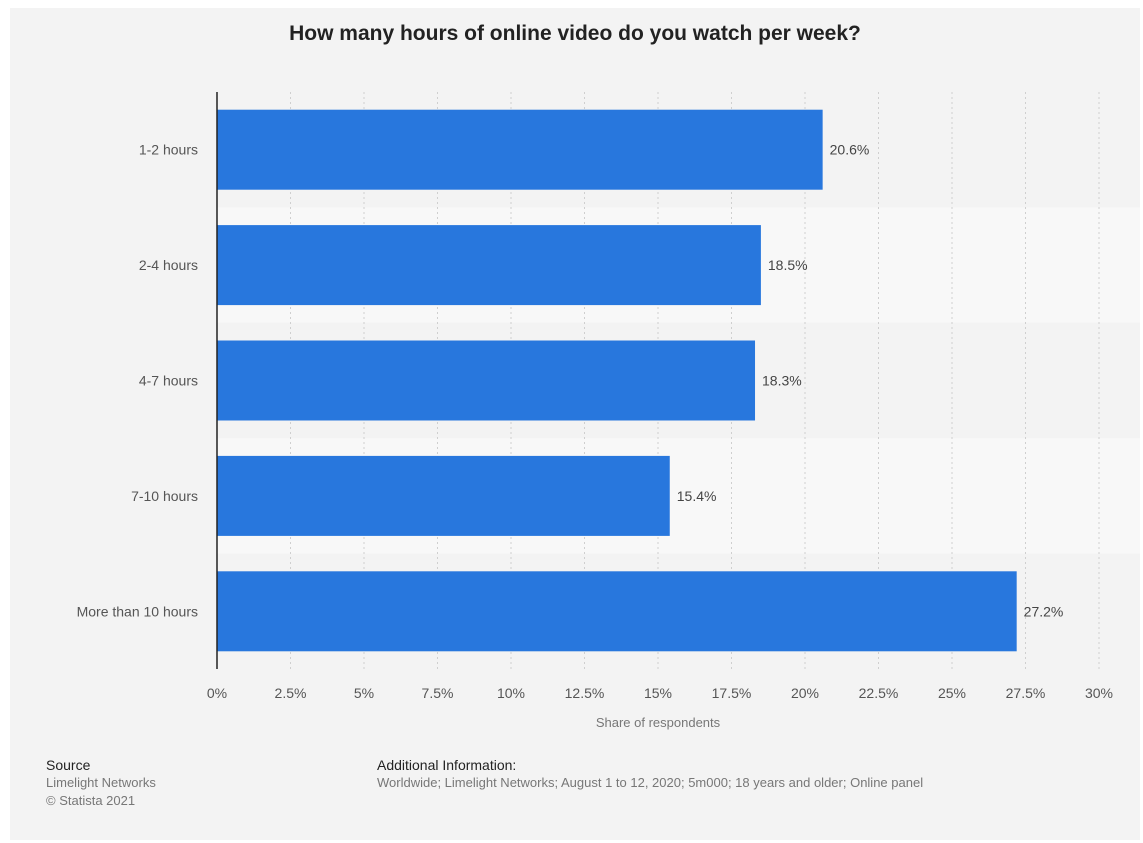 This screenshot has height=843, width=1143. I want to click on category-label: 2-4 hours, so click(168, 265).